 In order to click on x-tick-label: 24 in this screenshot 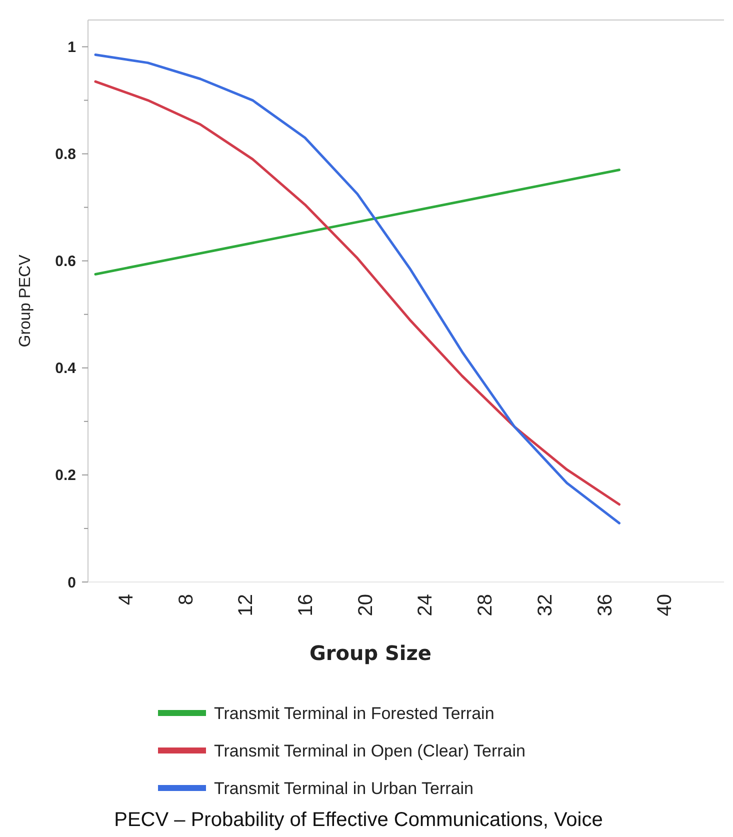, I will do `click(425, 605)`.